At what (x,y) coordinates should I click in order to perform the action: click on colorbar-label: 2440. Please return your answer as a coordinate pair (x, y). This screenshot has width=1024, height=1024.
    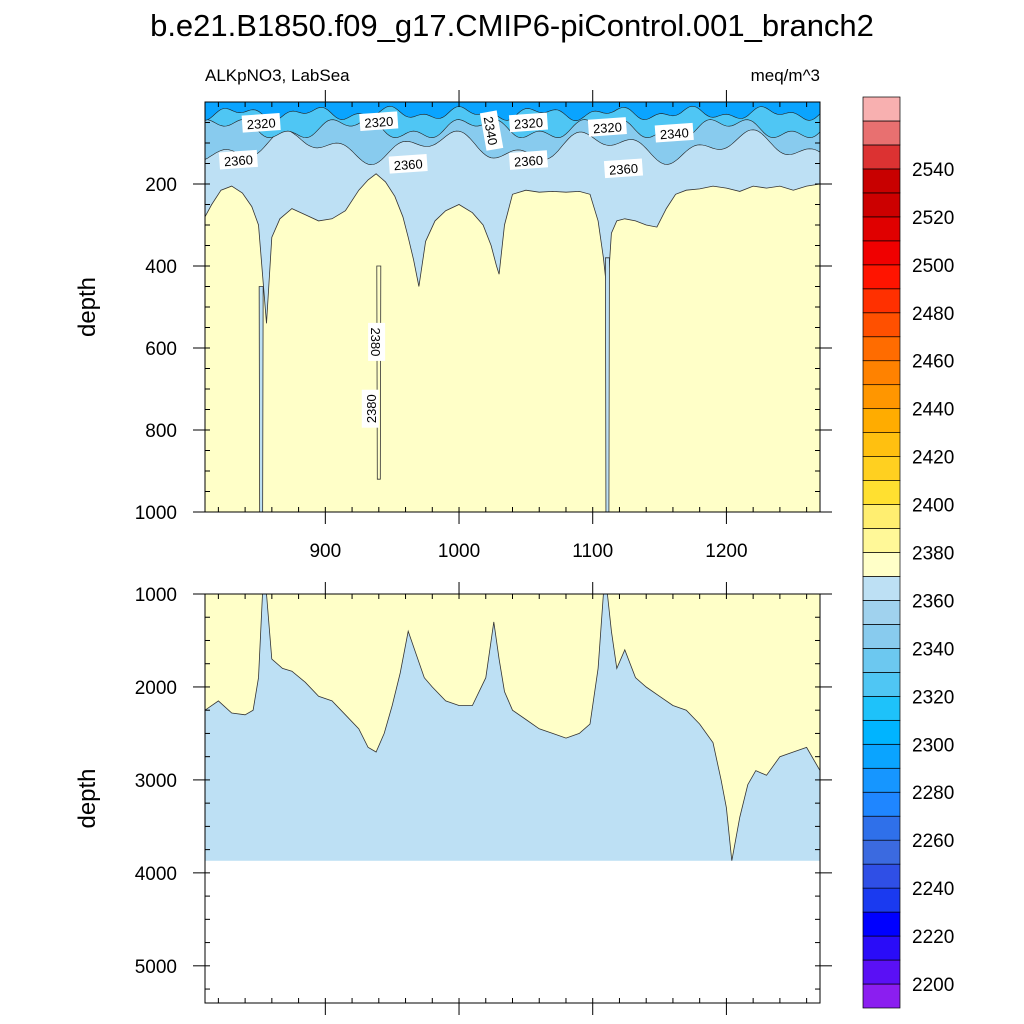
    Looking at the image, I should click on (933, 410).